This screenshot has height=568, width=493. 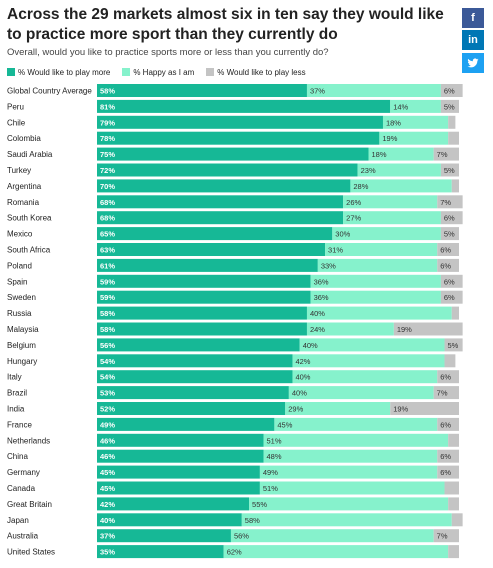 What do you see at coordinates (18, 520) in the screenshot?
I see `category-label: Japan` at bounding box center [18, 520].